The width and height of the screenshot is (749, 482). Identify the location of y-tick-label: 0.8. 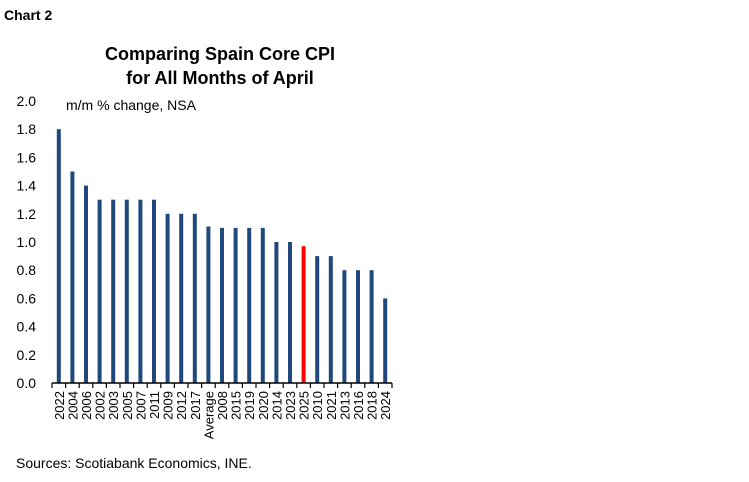
(27, 270).